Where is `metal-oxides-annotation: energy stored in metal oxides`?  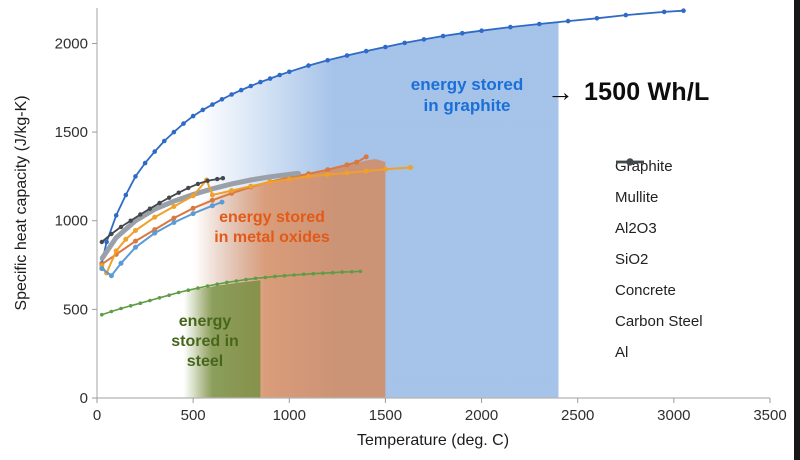 metal-oxides-annotation: energy stored in metal oxides is located at coordinates (272, 227).